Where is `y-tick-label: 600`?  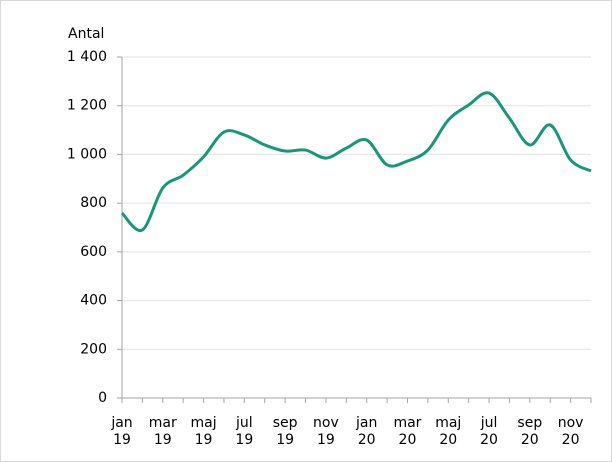 y-tick-label: 600 is located at coordinates (93, 252).